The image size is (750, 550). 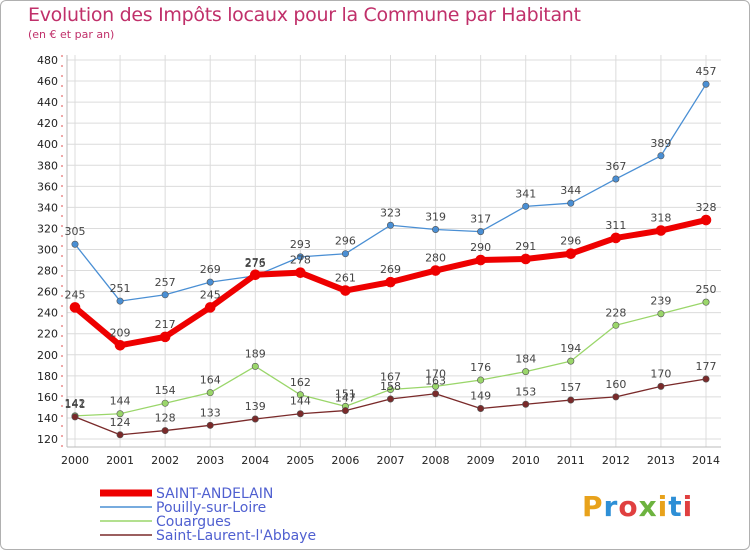 I want to click on x-tick-label: 2001, so click(x=120, y=460).